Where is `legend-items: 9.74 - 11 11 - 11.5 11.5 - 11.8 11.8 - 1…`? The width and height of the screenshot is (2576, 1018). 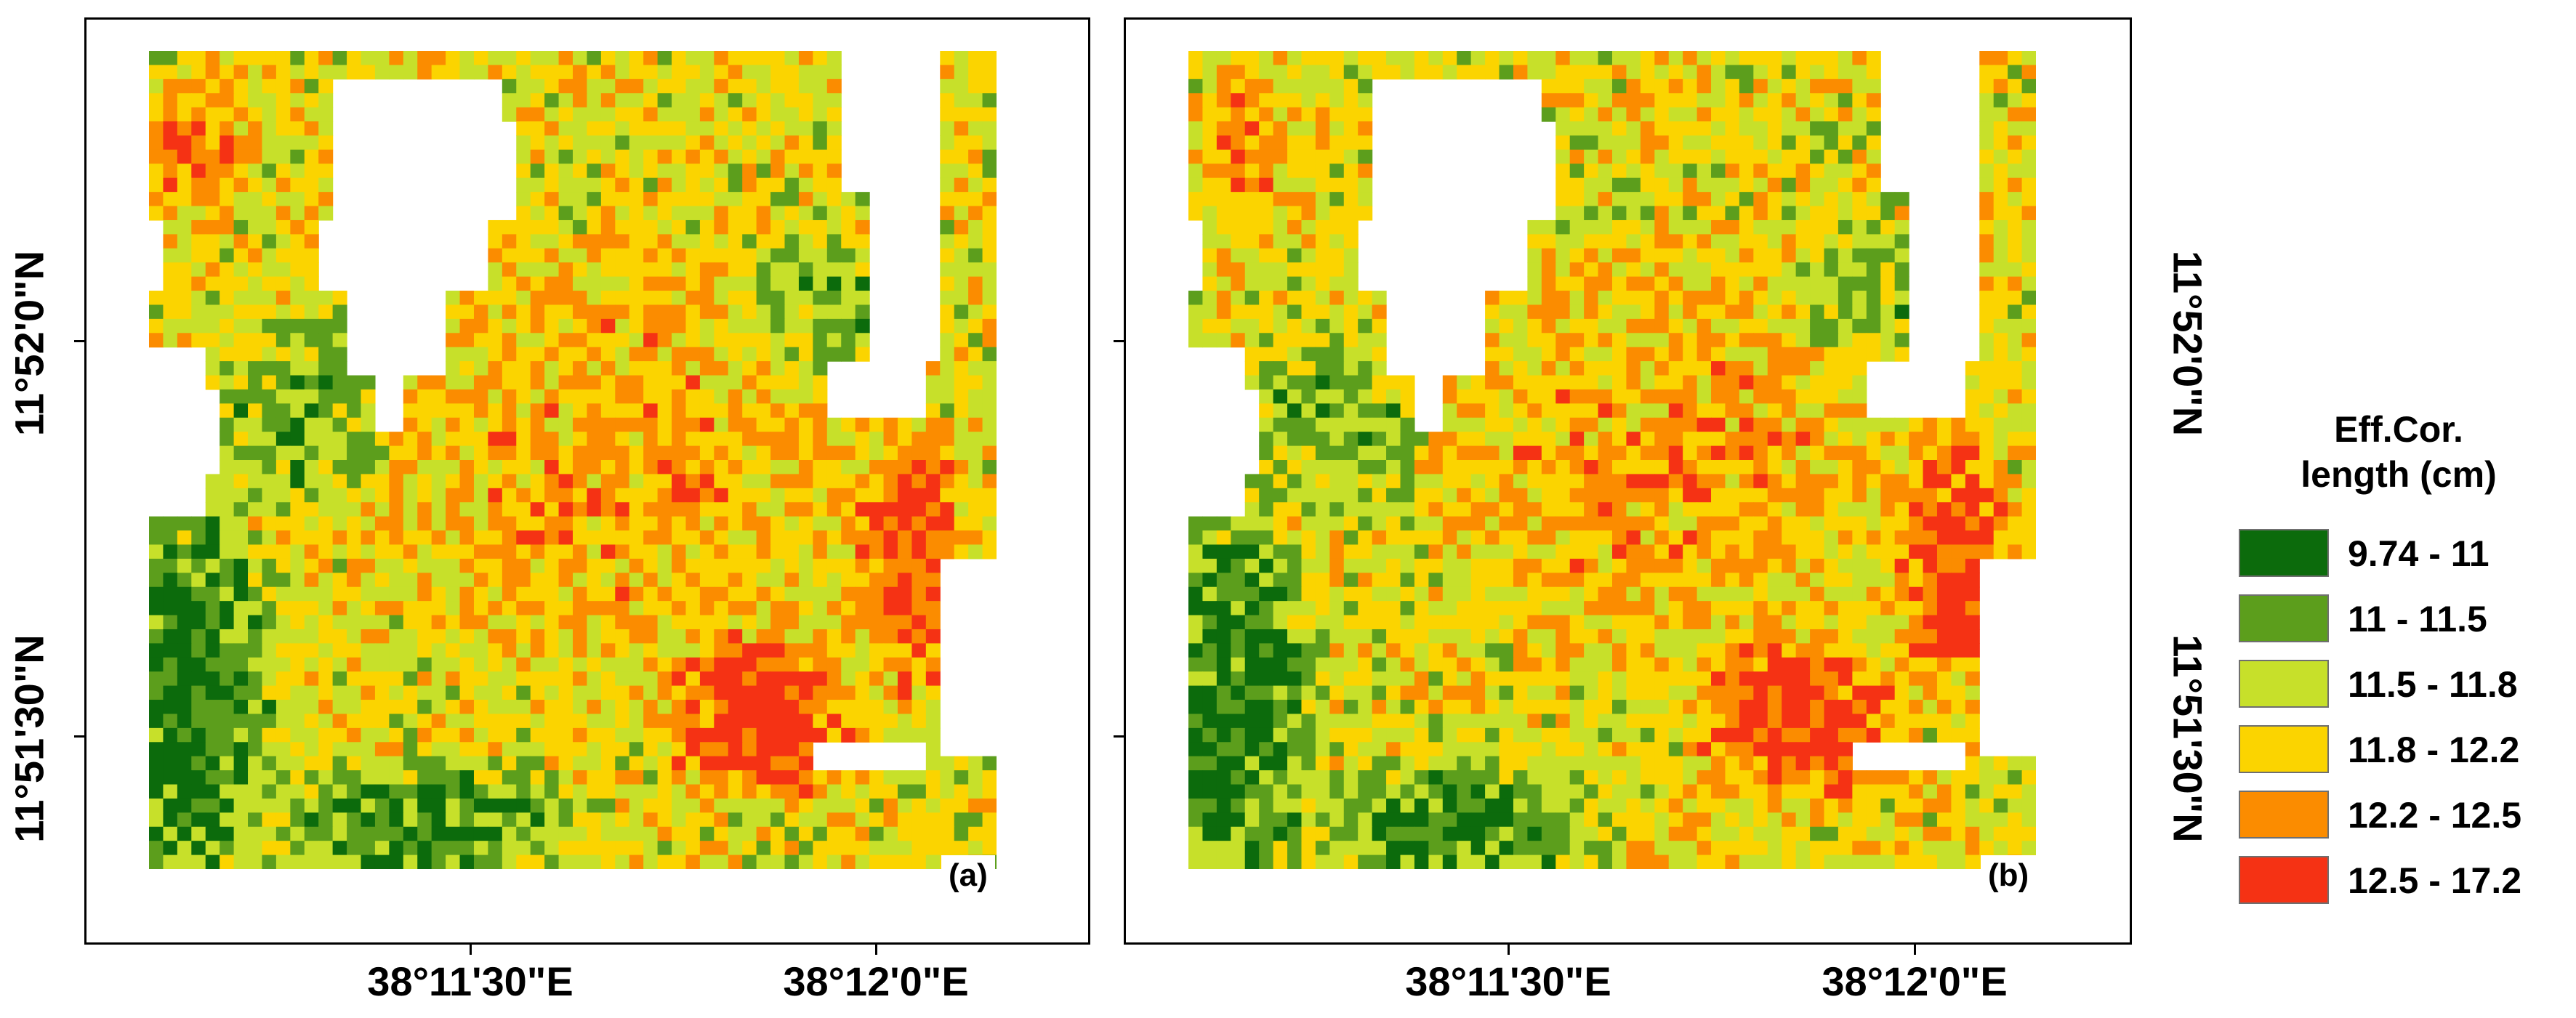
legend-items: 9.74 - 11 11 - 11.5 11.5 - 11.8 11.8 - 1… is located at coordinates (2399, 747).